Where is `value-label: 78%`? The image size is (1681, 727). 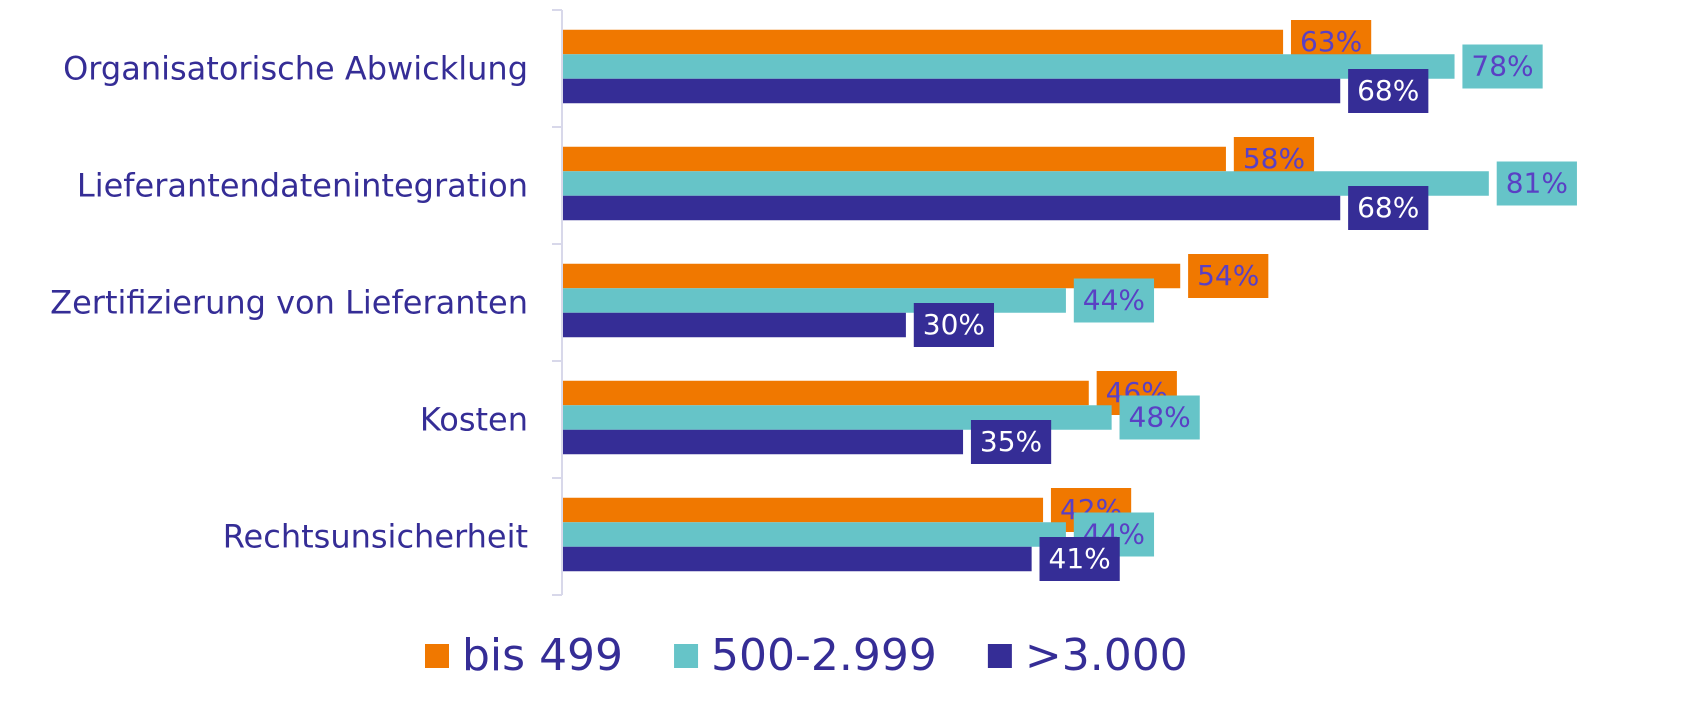 value-label: 78% is located at coordinates (1502, 66).